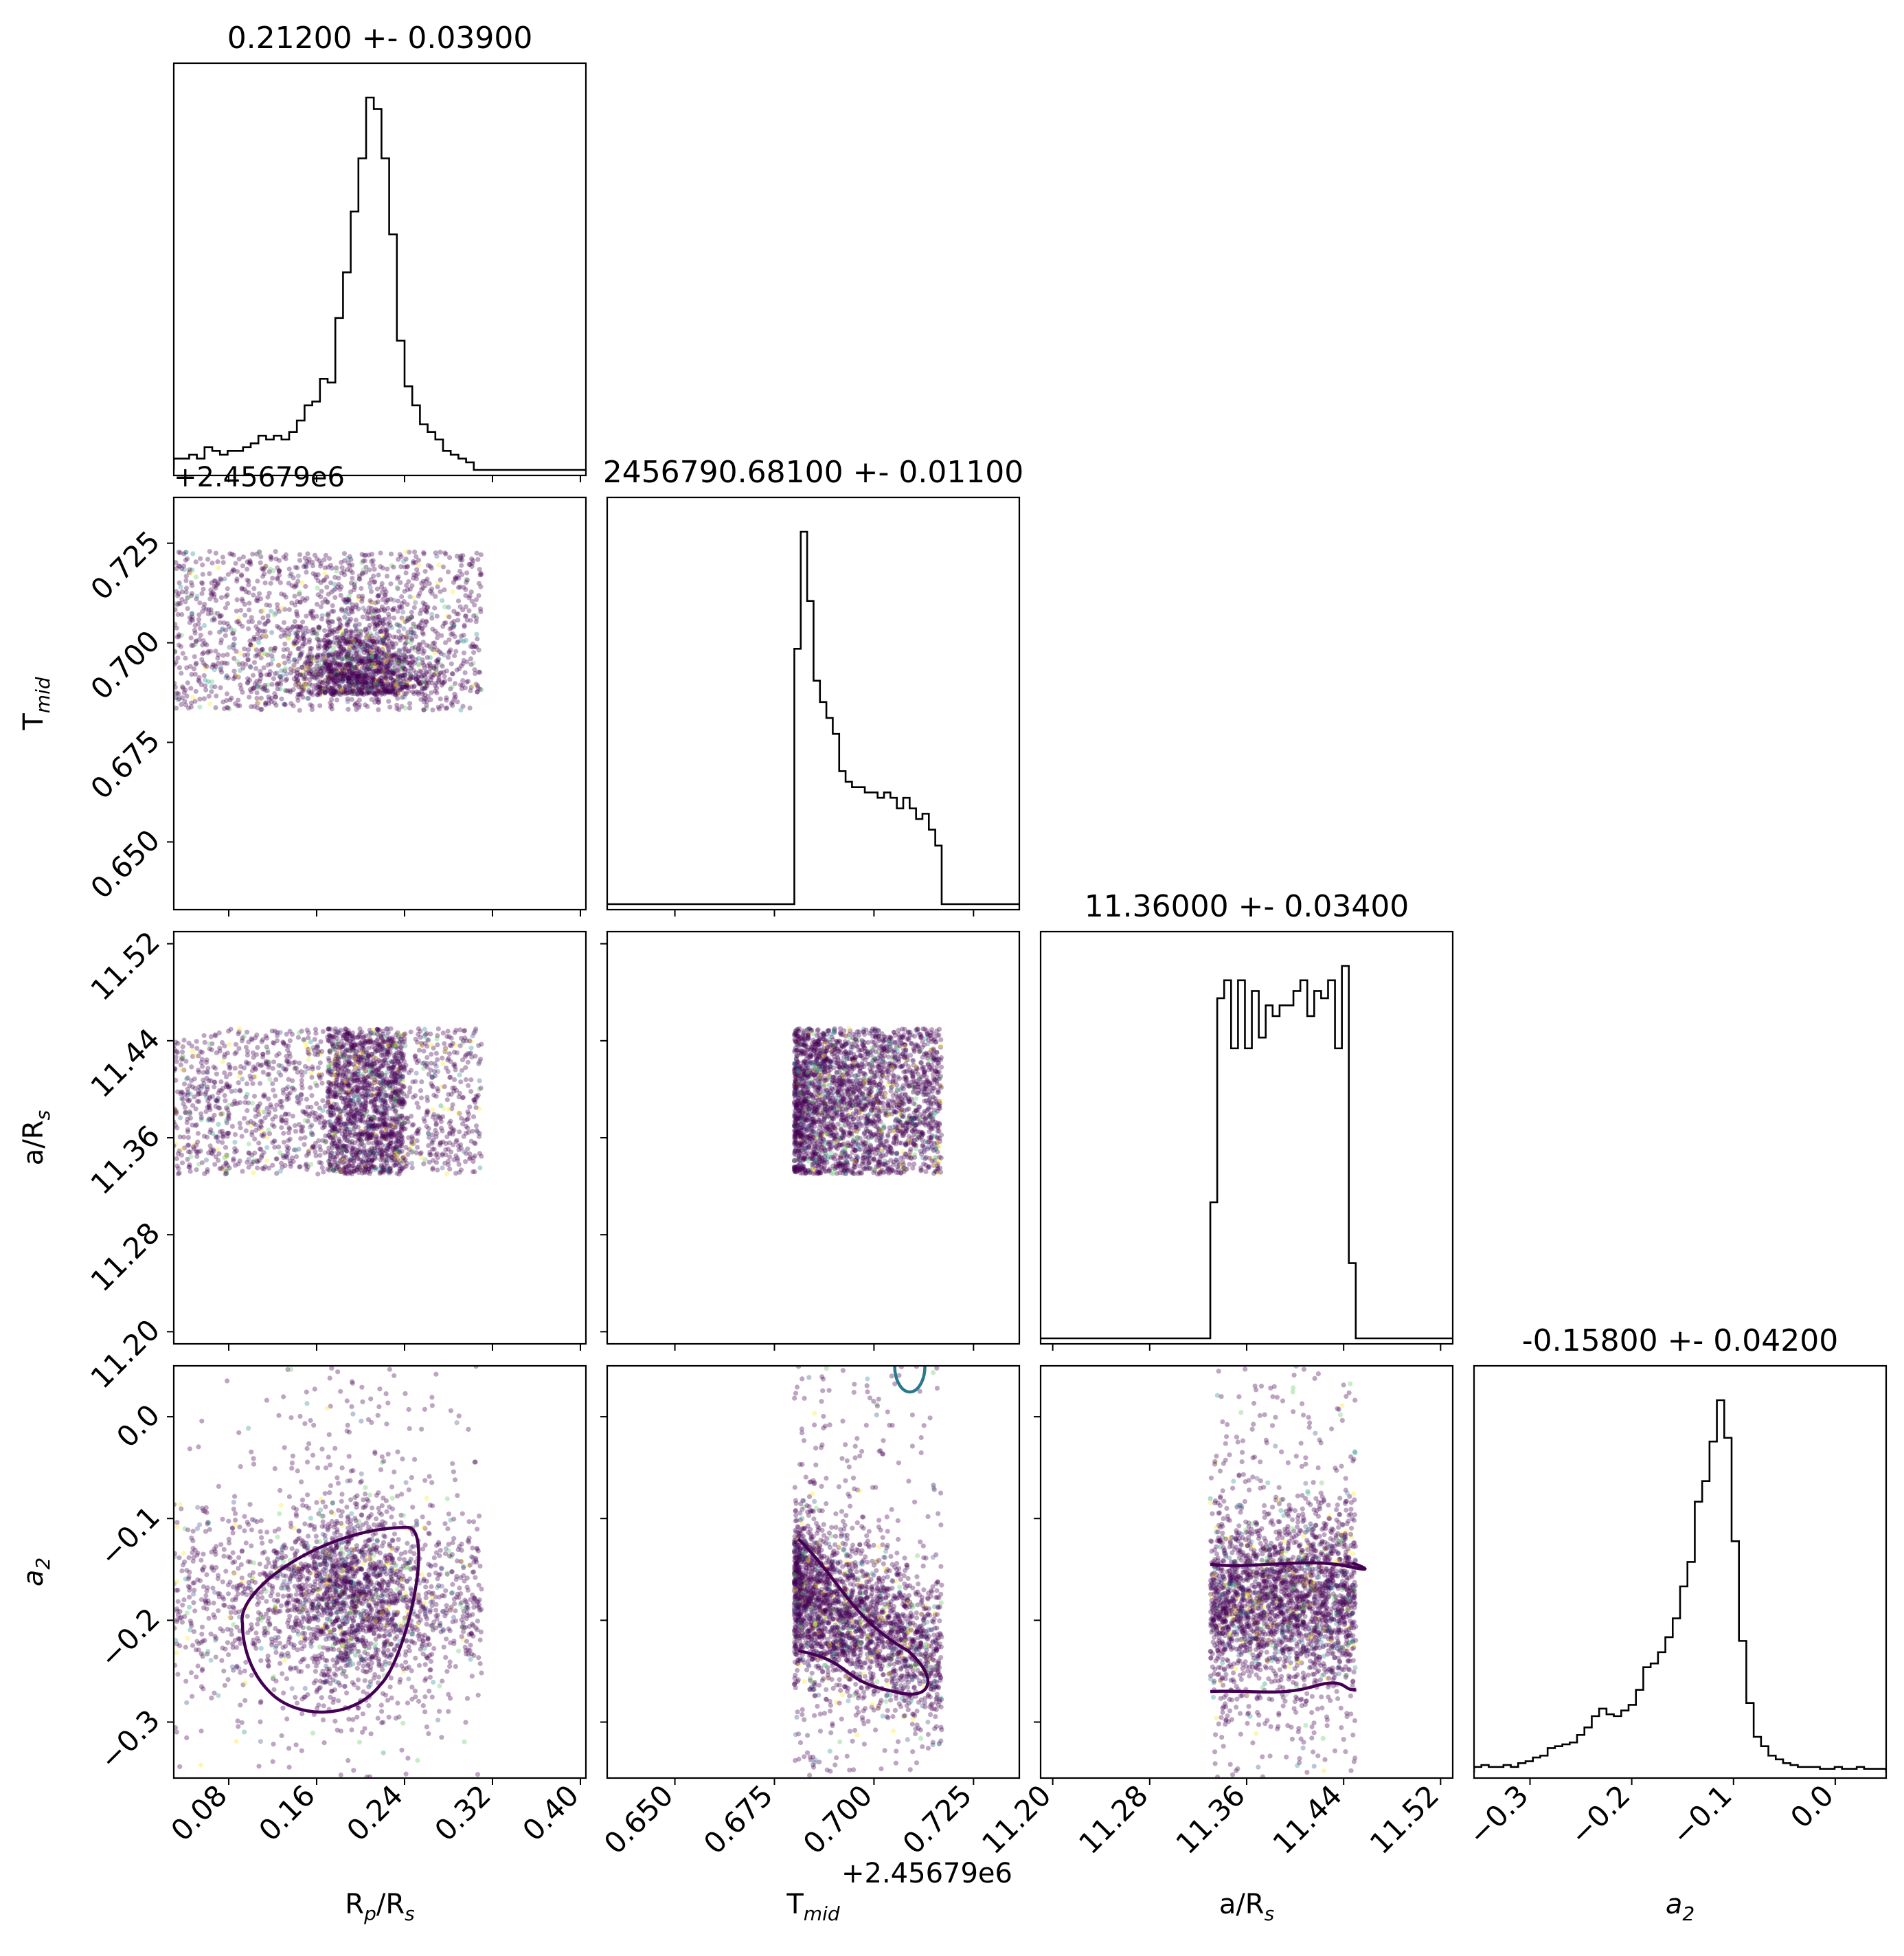  What do you see at coordinates (738, 1819) in the screenshot?
I see `x-tick-label-tmid: 0.675` at bounding box center [738, 1819].